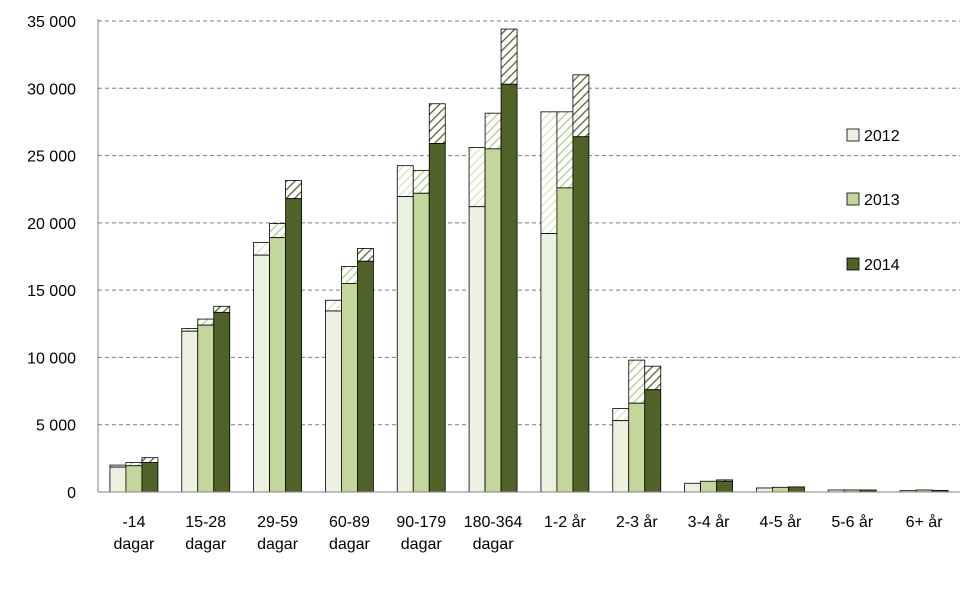 This screenshot has width=969, height=592. I want to click on x-tick-label: 1-2 år, so click(565, 522).